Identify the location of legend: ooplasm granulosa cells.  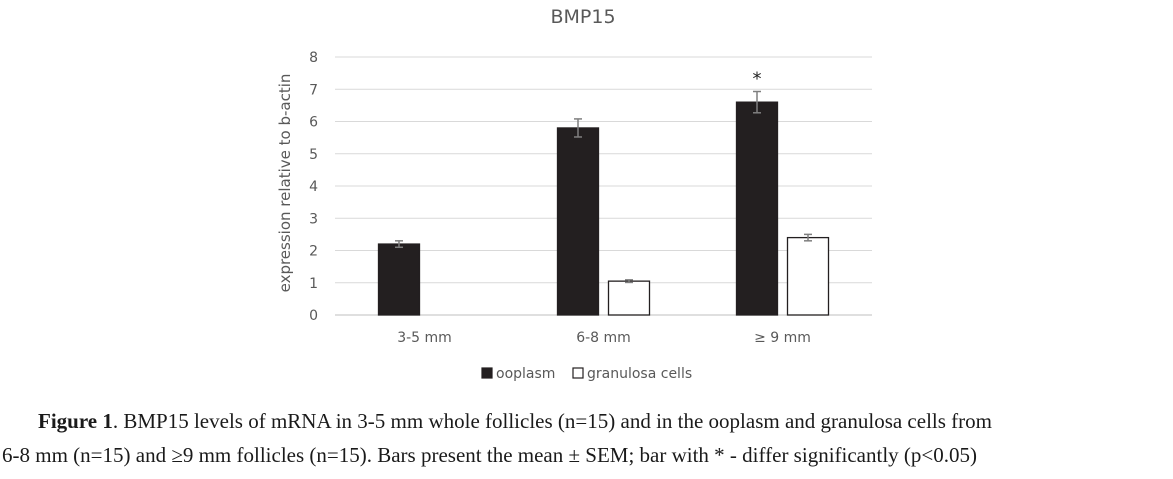
(586, 374).